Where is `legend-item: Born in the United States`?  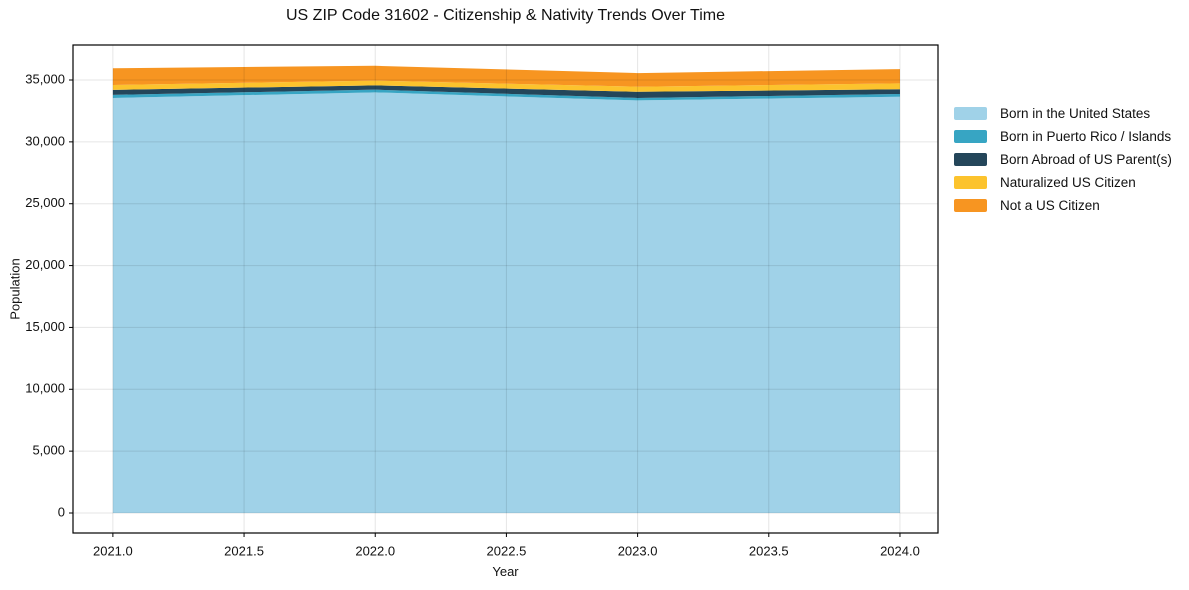
legend-item: Born in the United States is located at coordinates (1063, 113).